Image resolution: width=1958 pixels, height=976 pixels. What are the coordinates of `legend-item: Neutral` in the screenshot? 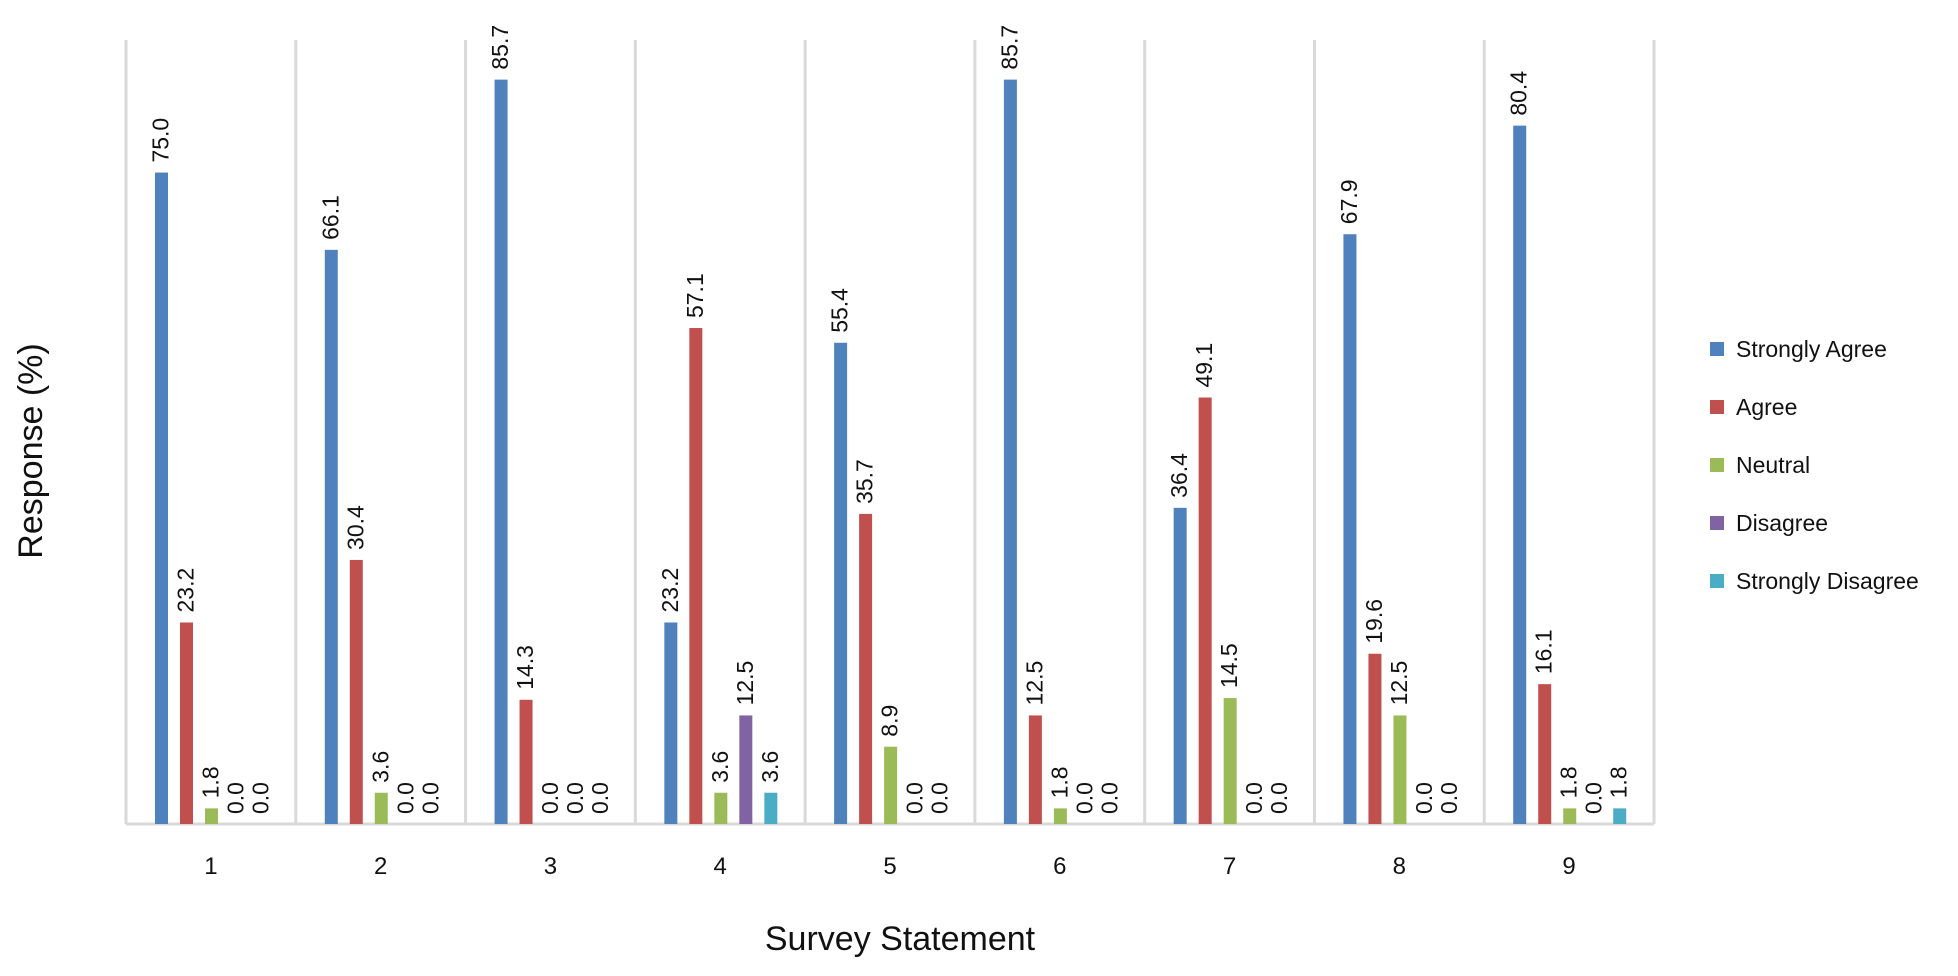 It's located at (1814, 465).